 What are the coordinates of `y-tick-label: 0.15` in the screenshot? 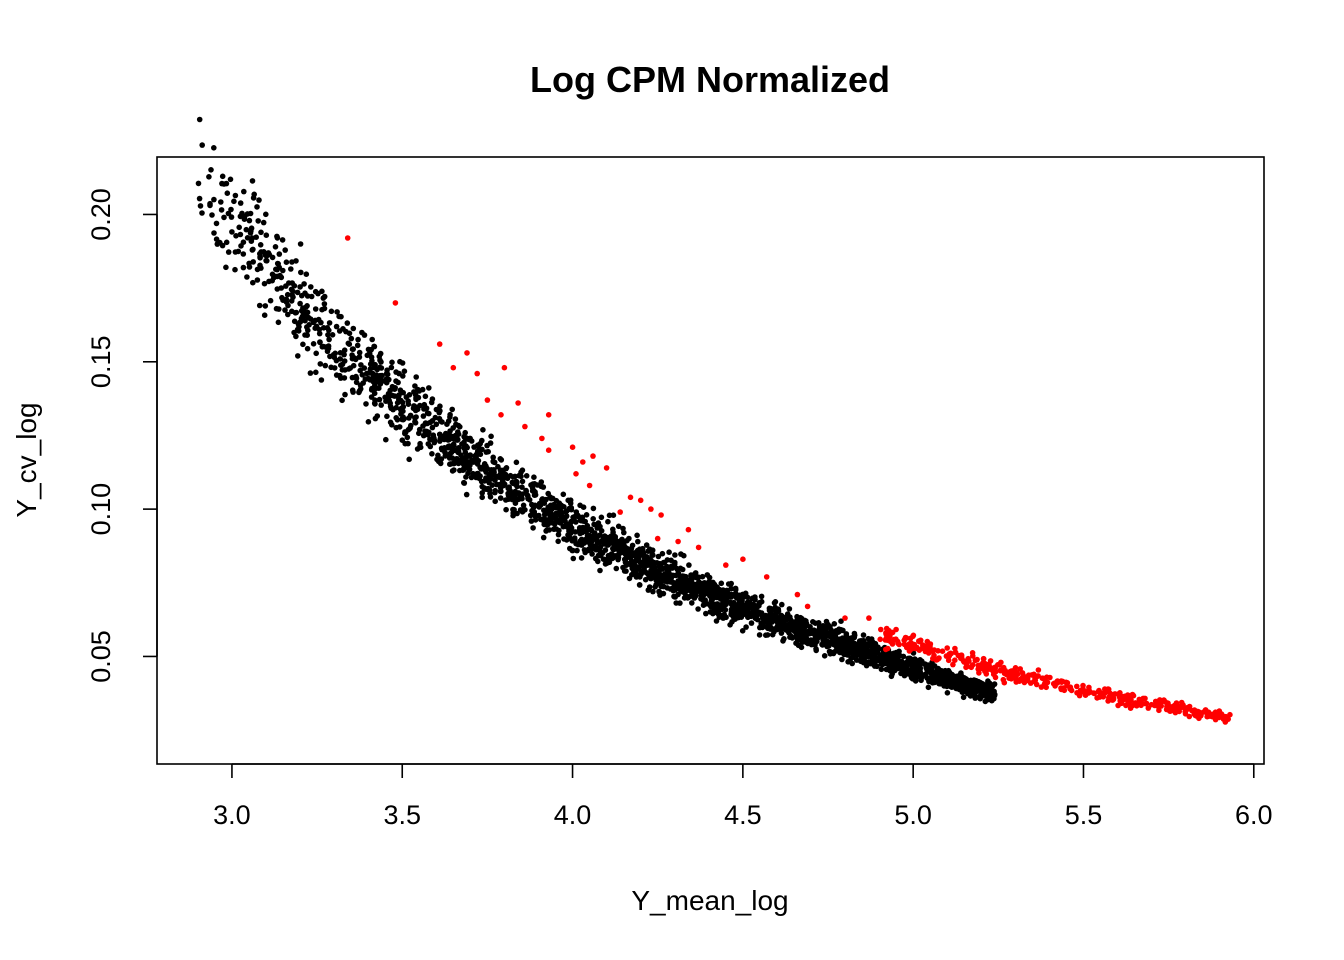 It's located at (101, 362).